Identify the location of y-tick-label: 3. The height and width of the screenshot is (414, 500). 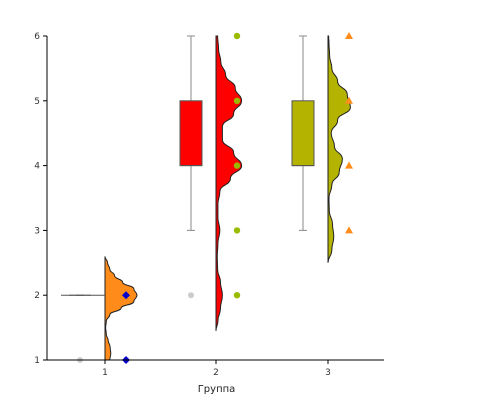
(37, 231).